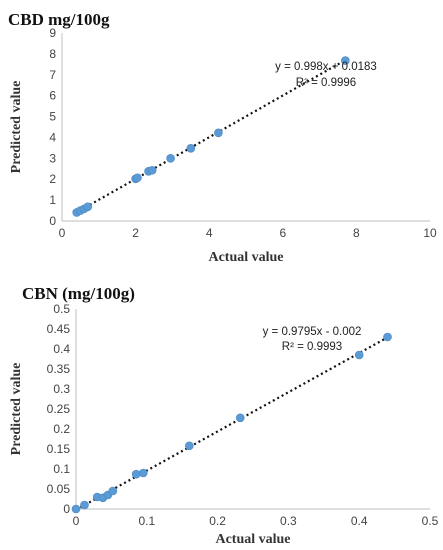  I want to click on y-tick-label: 7, so click(52, 75).